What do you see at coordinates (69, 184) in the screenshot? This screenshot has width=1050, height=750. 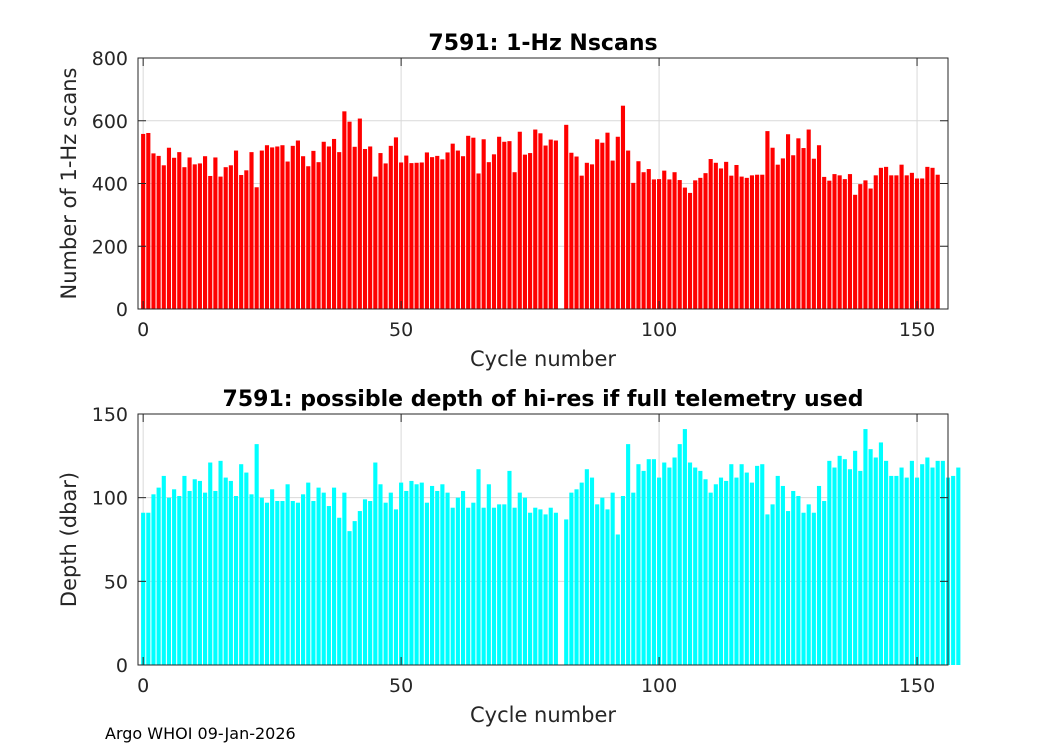 I see `top-y-axis-label: Number of 1-Hz scans` at bounding box center [69, 184].